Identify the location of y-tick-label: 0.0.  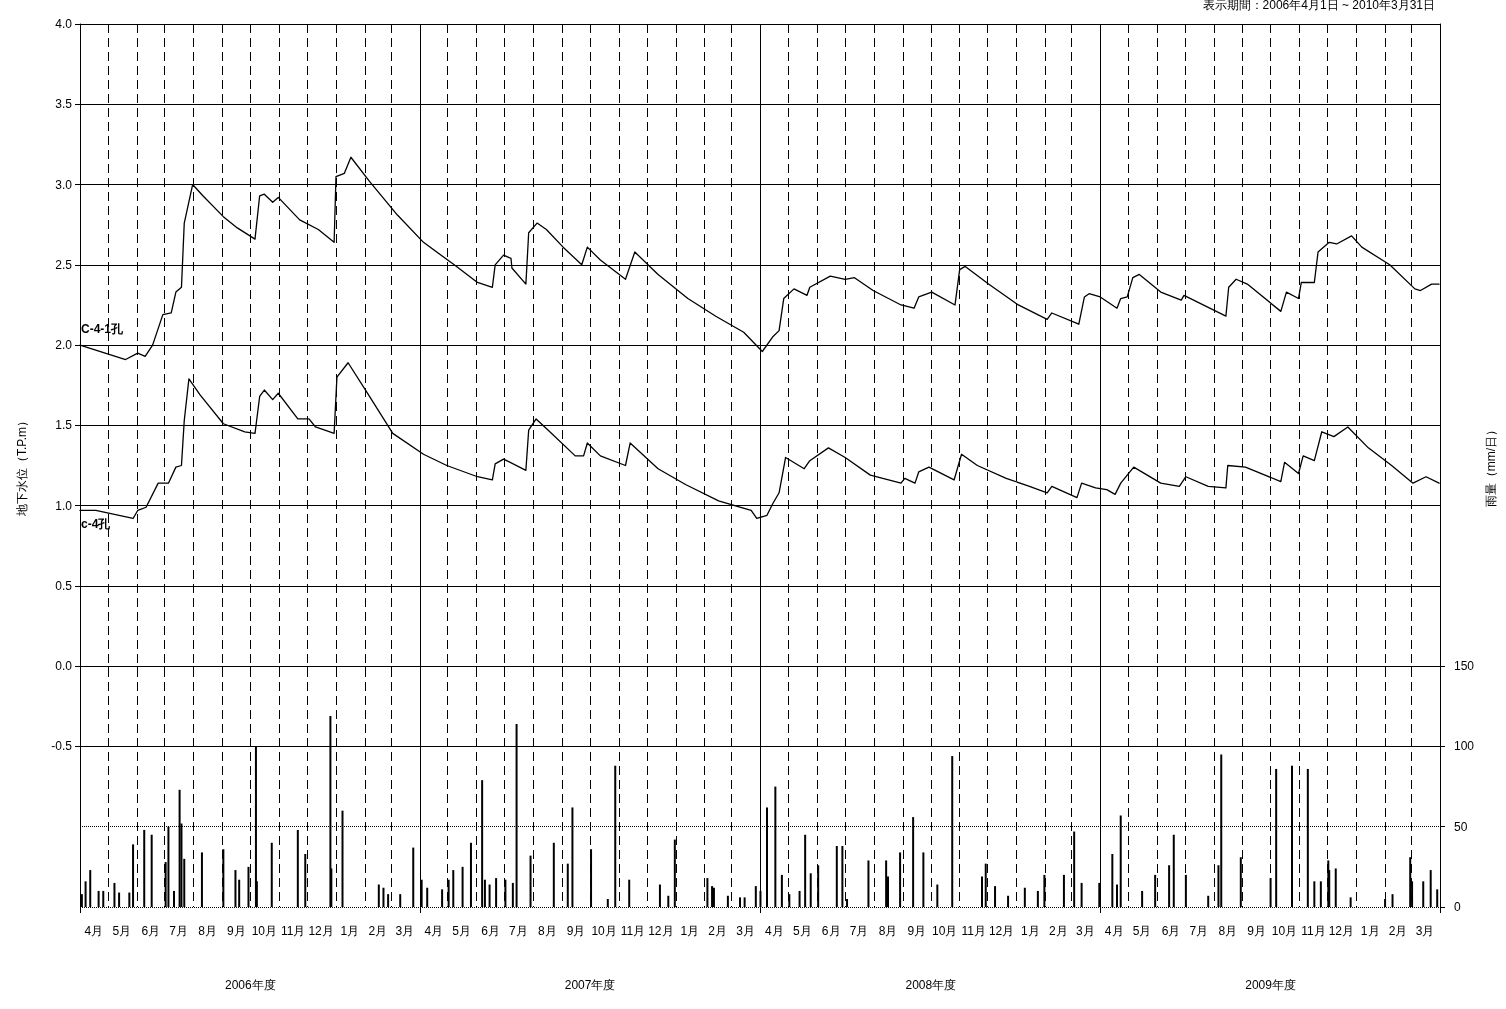
(64, 666).